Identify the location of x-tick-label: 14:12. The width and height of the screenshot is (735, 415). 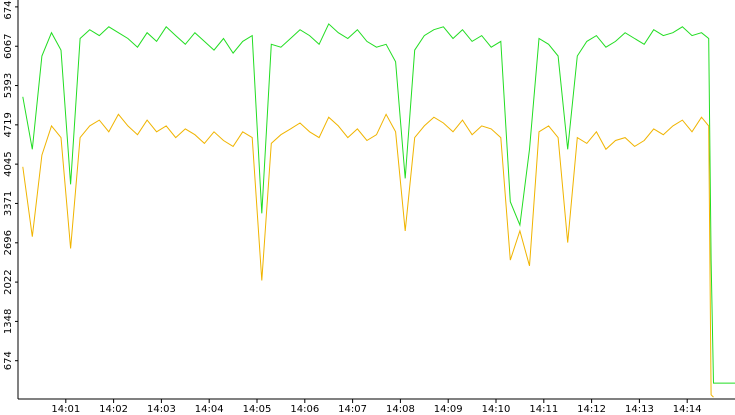
(591, 409).